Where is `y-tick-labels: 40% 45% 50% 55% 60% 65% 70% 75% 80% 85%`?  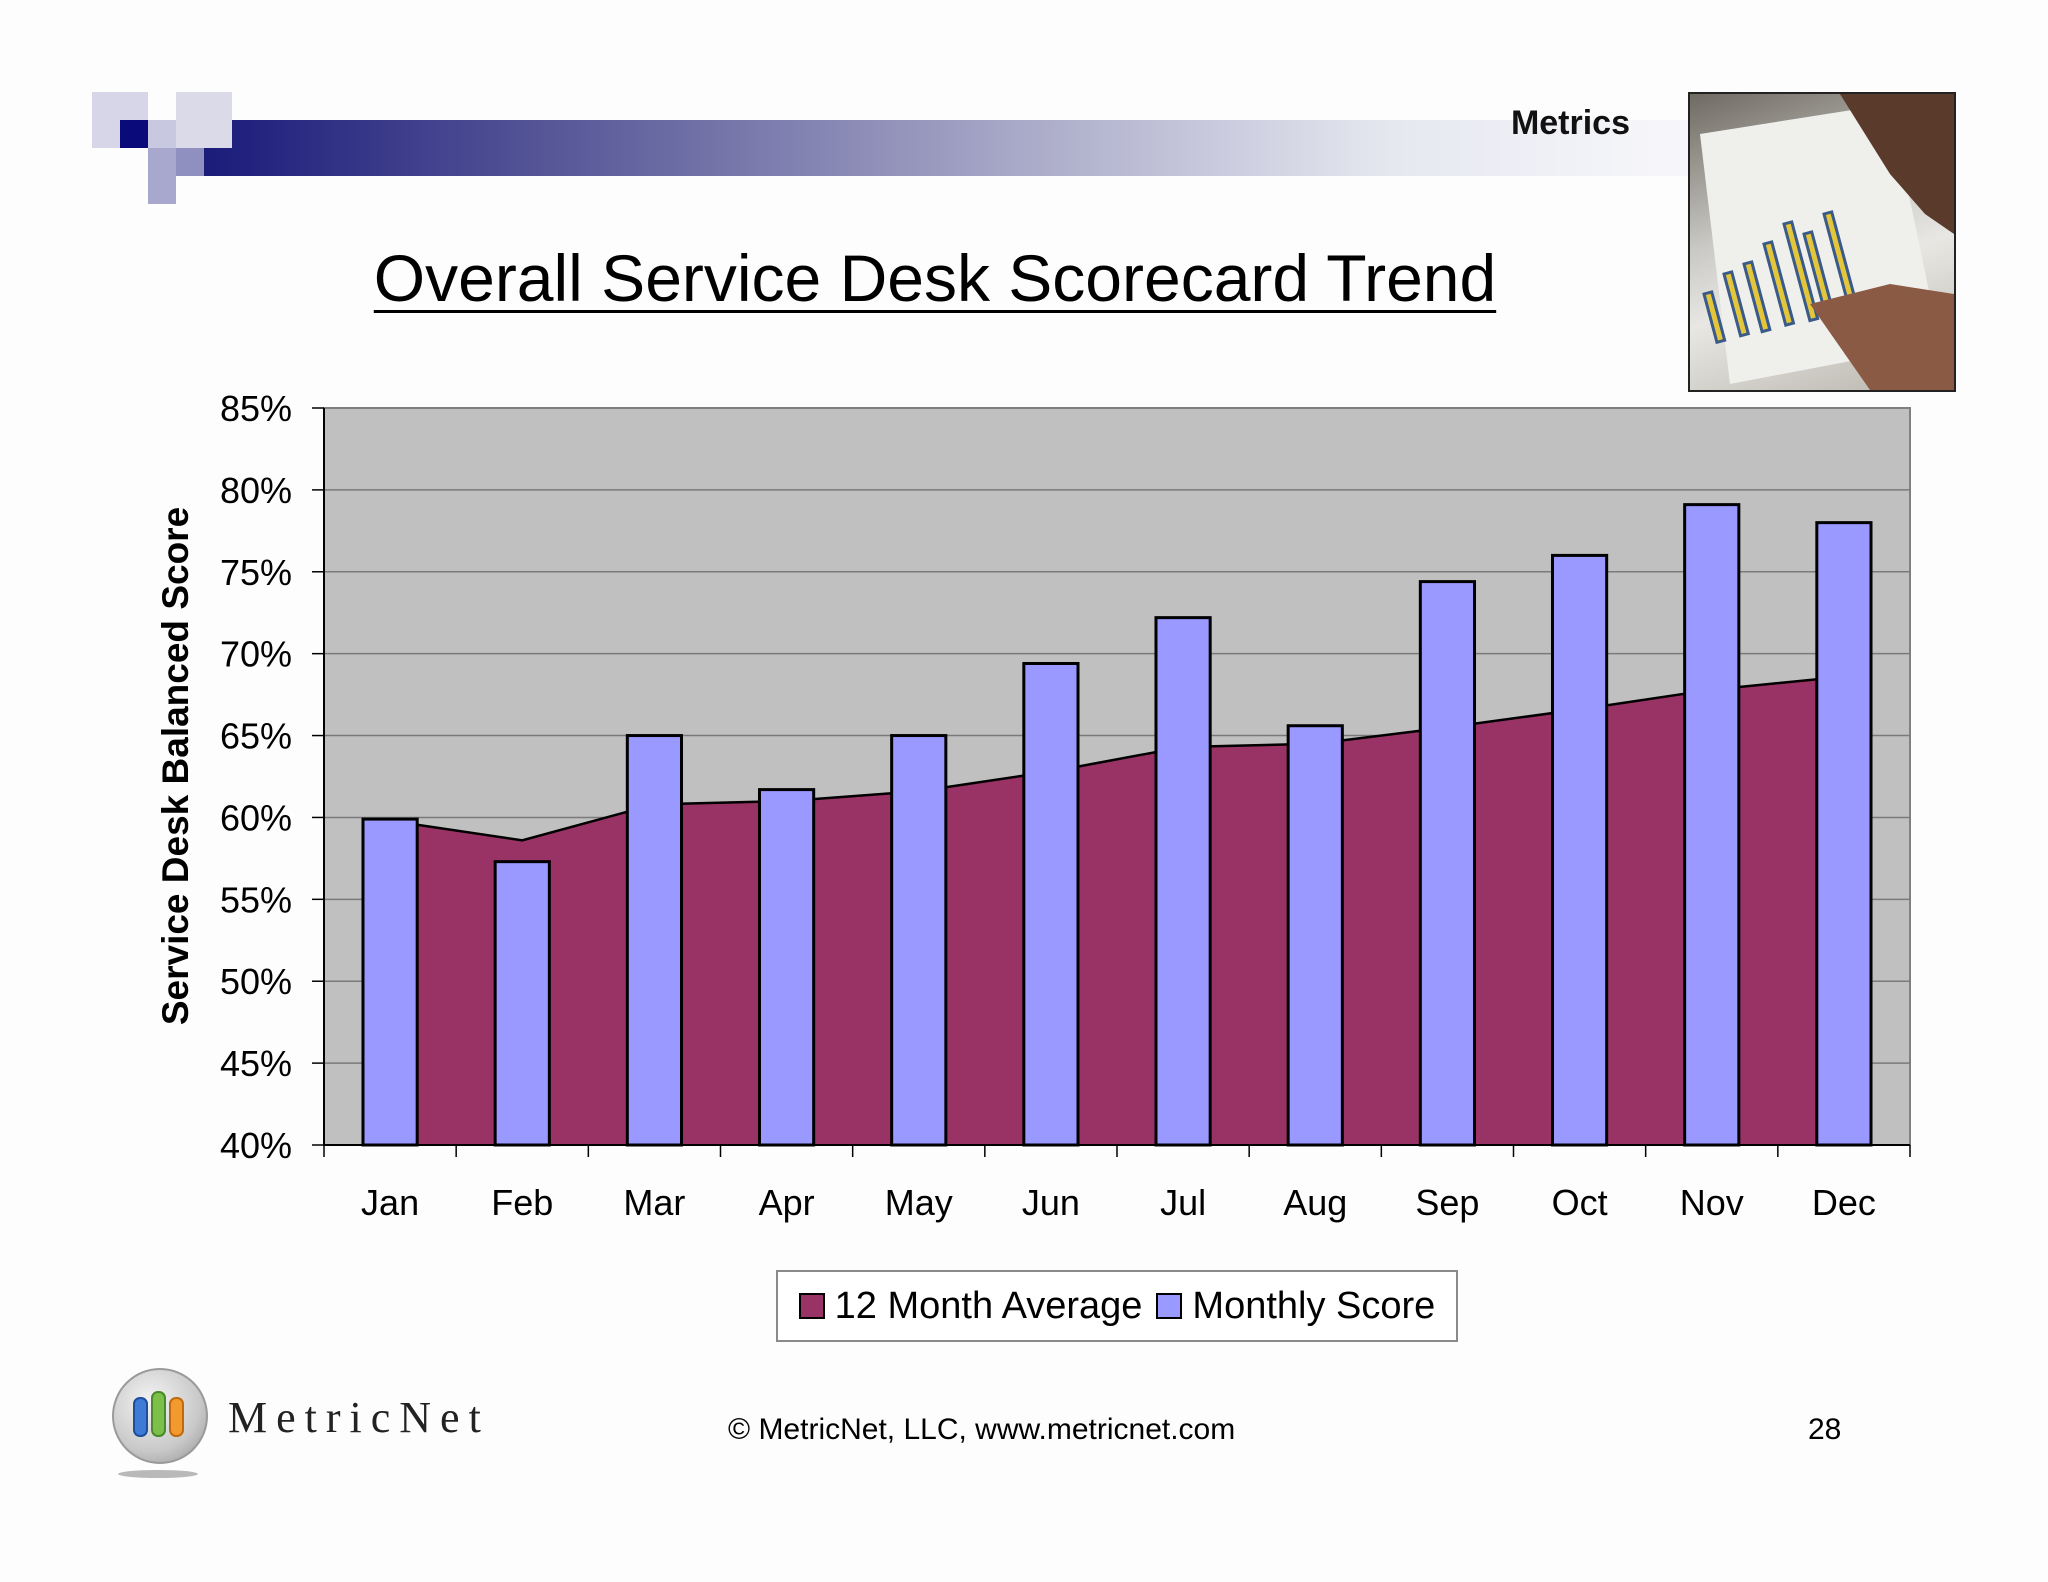
y-tick-labels: 40% 45% 50% 55% 60% 65% 70% 75% 80% 85% is located at coordinates (272, 777).